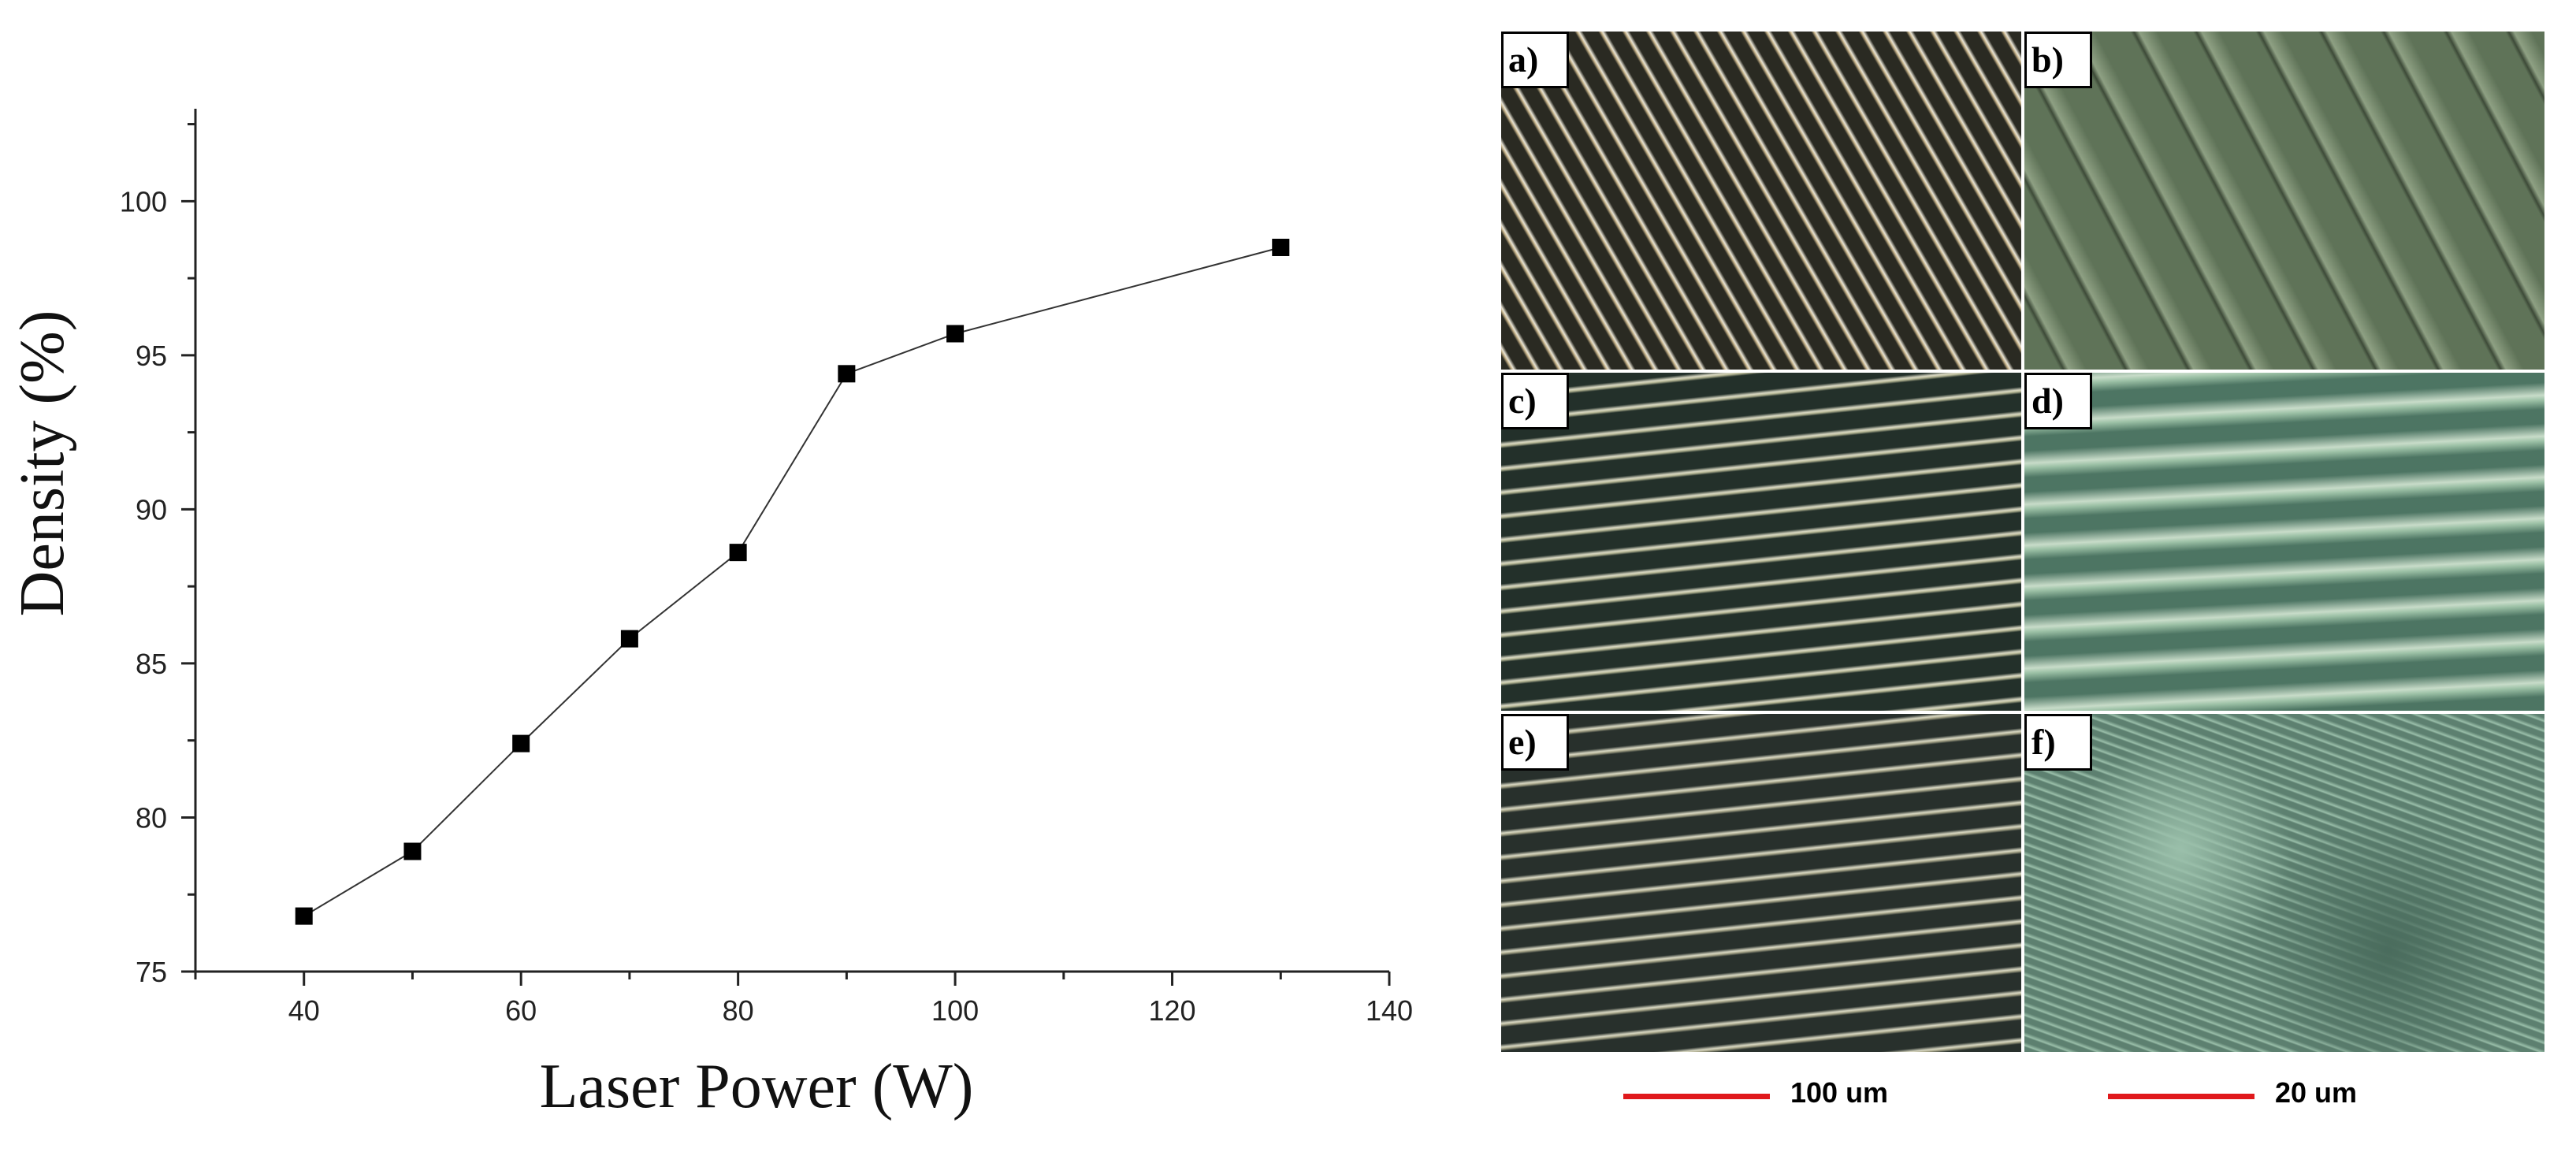  Describe the element at coordinates (2284, 542) in the screenshot. I see `micrograph-panel: d)` at that location.